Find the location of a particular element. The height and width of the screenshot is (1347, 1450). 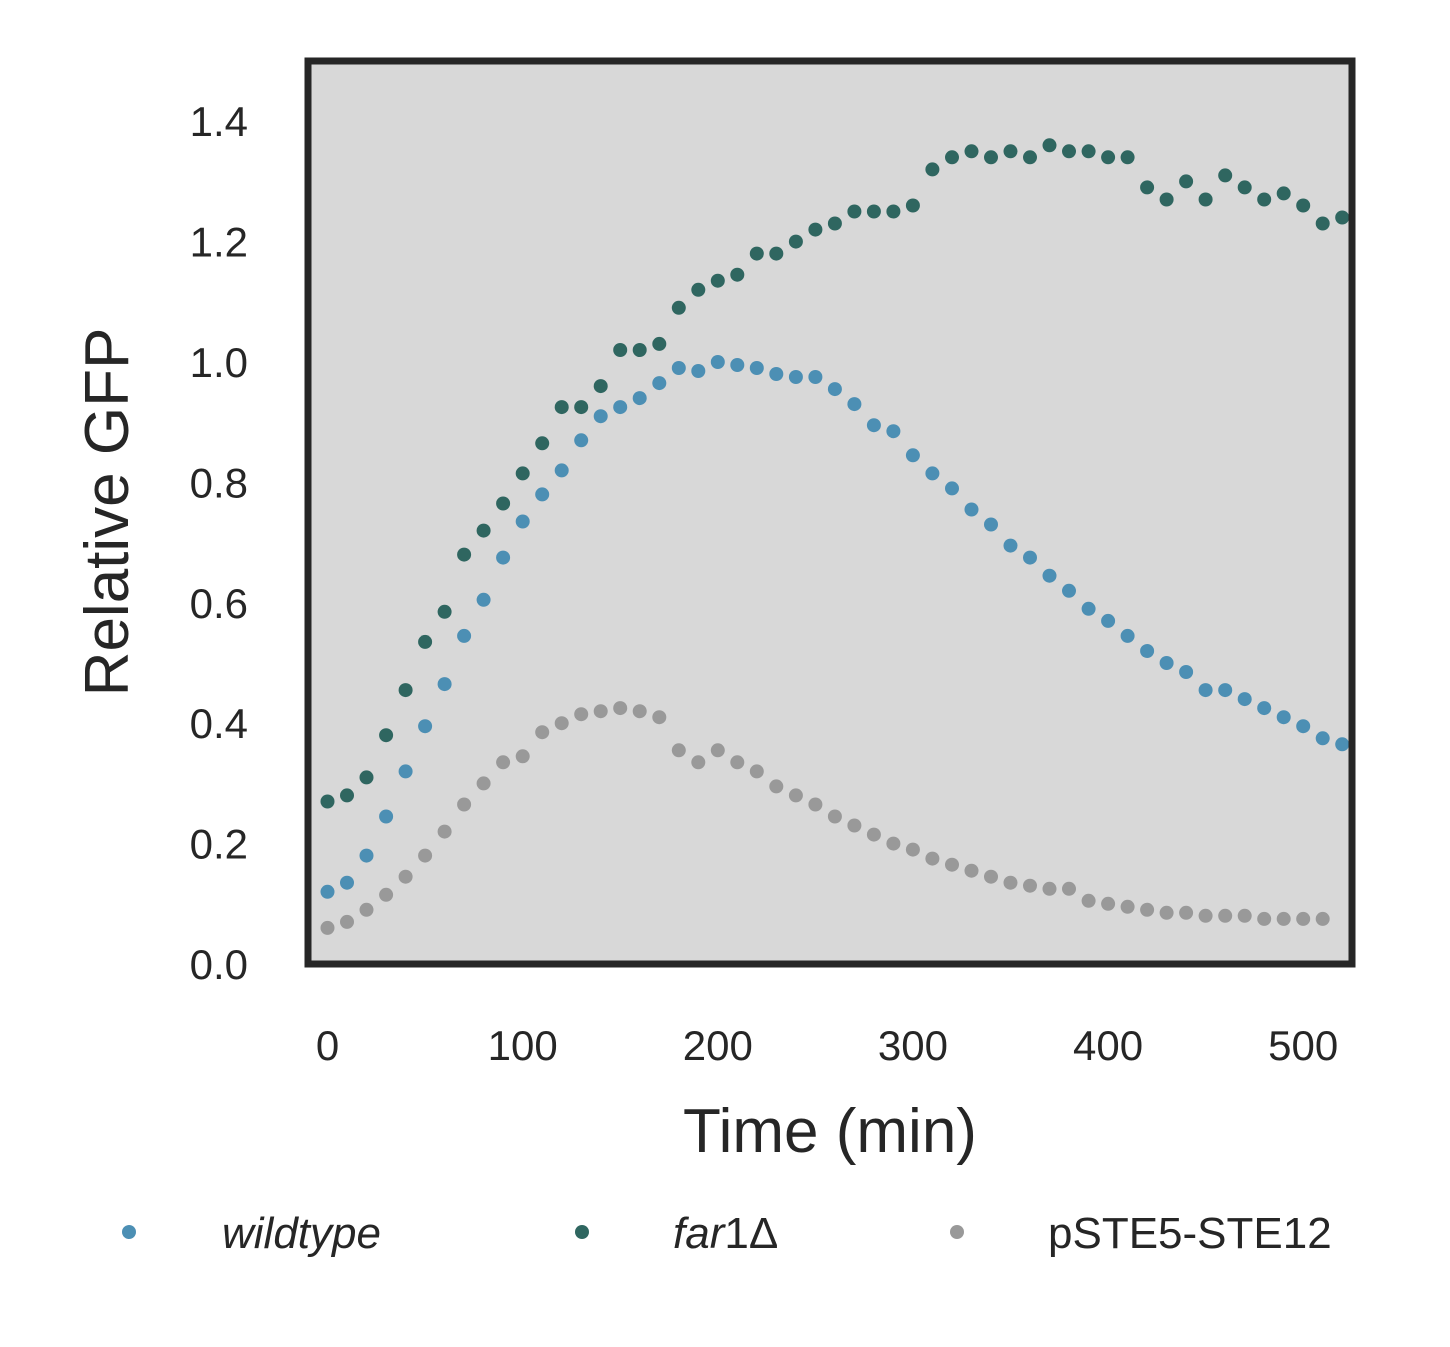

legend-label-far1: far1Δ is located at coordinates (725, 1233).